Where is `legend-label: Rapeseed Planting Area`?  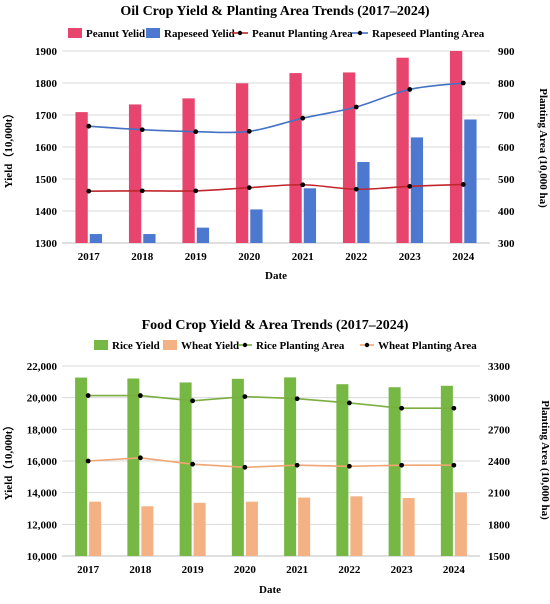 legend-label: Rapeseed Planting Area is located at coordinates (428, 34).